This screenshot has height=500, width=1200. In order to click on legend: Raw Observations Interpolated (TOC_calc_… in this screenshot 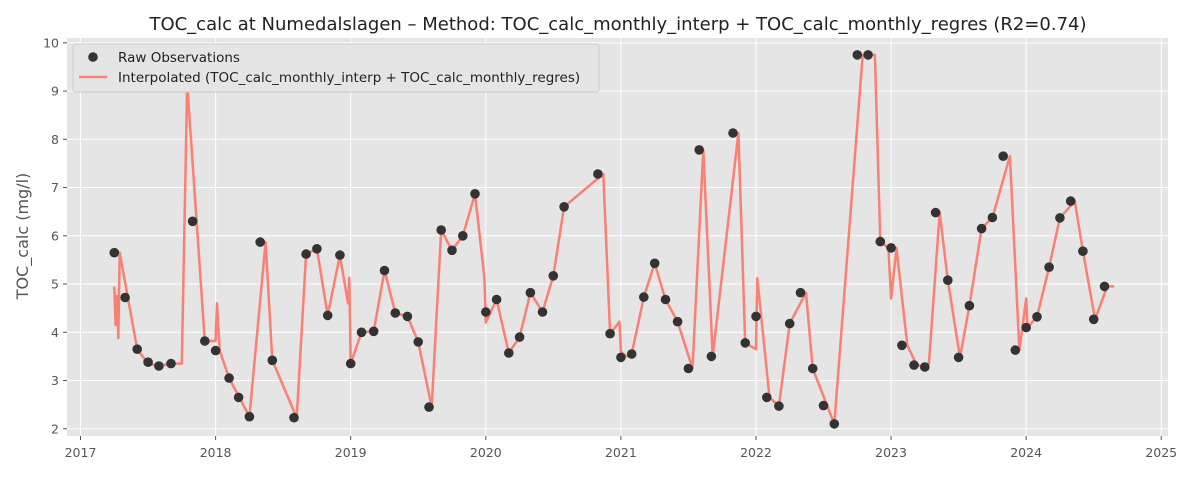, I will do `click(336, 68)`.